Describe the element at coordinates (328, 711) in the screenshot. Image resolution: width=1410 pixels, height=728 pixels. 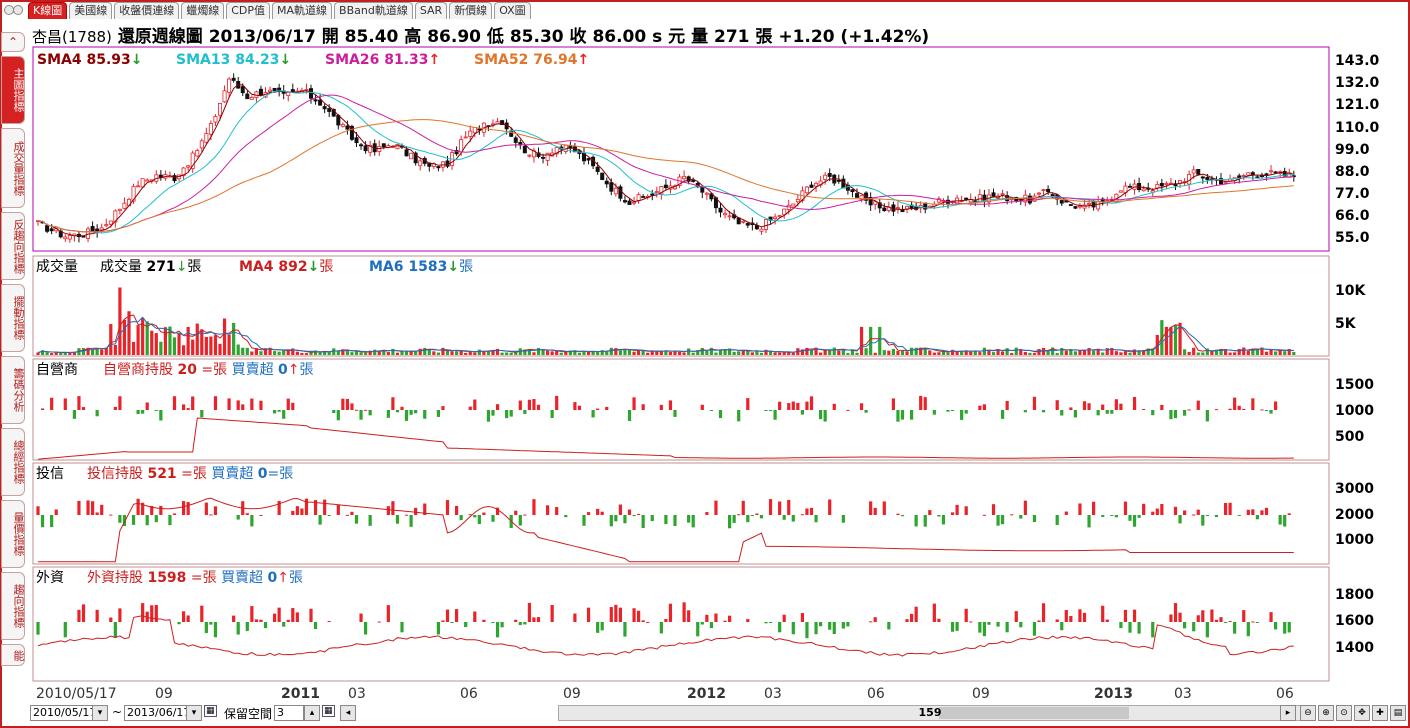
I see `settings-icon: ▦` at that location.